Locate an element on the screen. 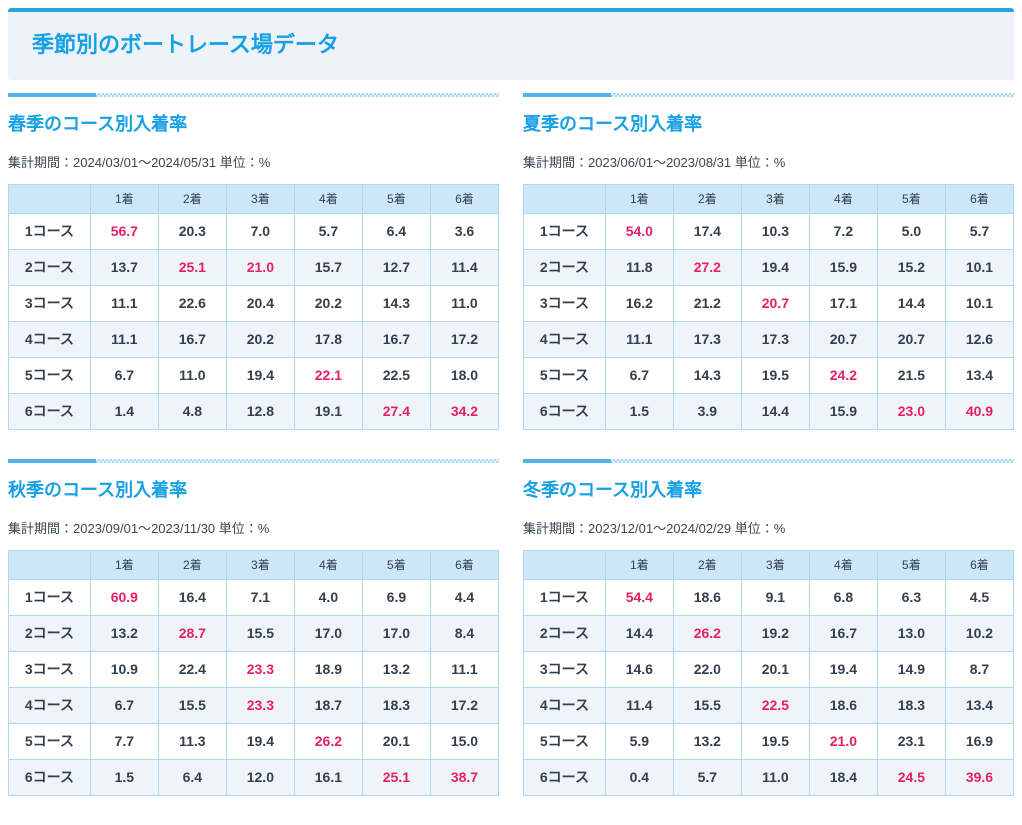  rate-cell: 56.7 is located at coordinates (124, 231).